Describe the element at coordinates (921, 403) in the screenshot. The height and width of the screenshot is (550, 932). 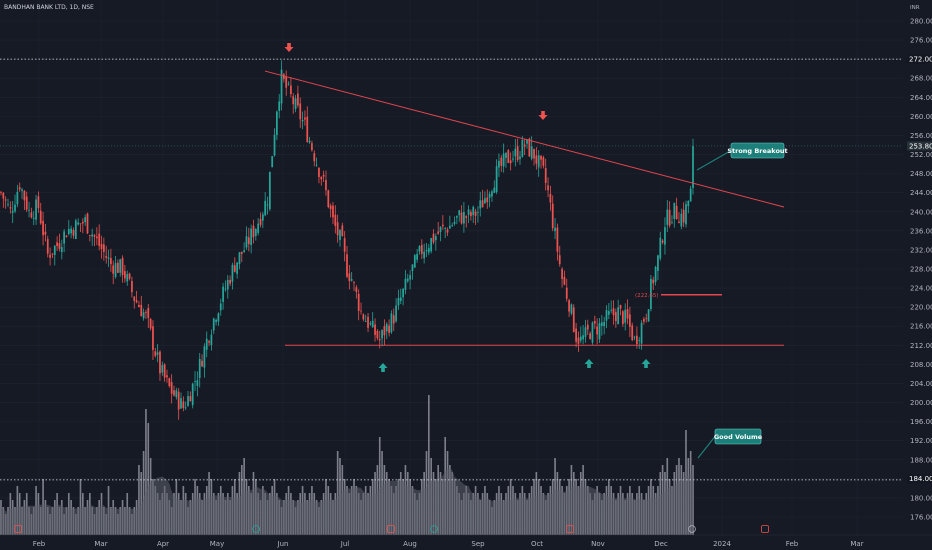
I see `y-tick-label: 200.00` at that location.